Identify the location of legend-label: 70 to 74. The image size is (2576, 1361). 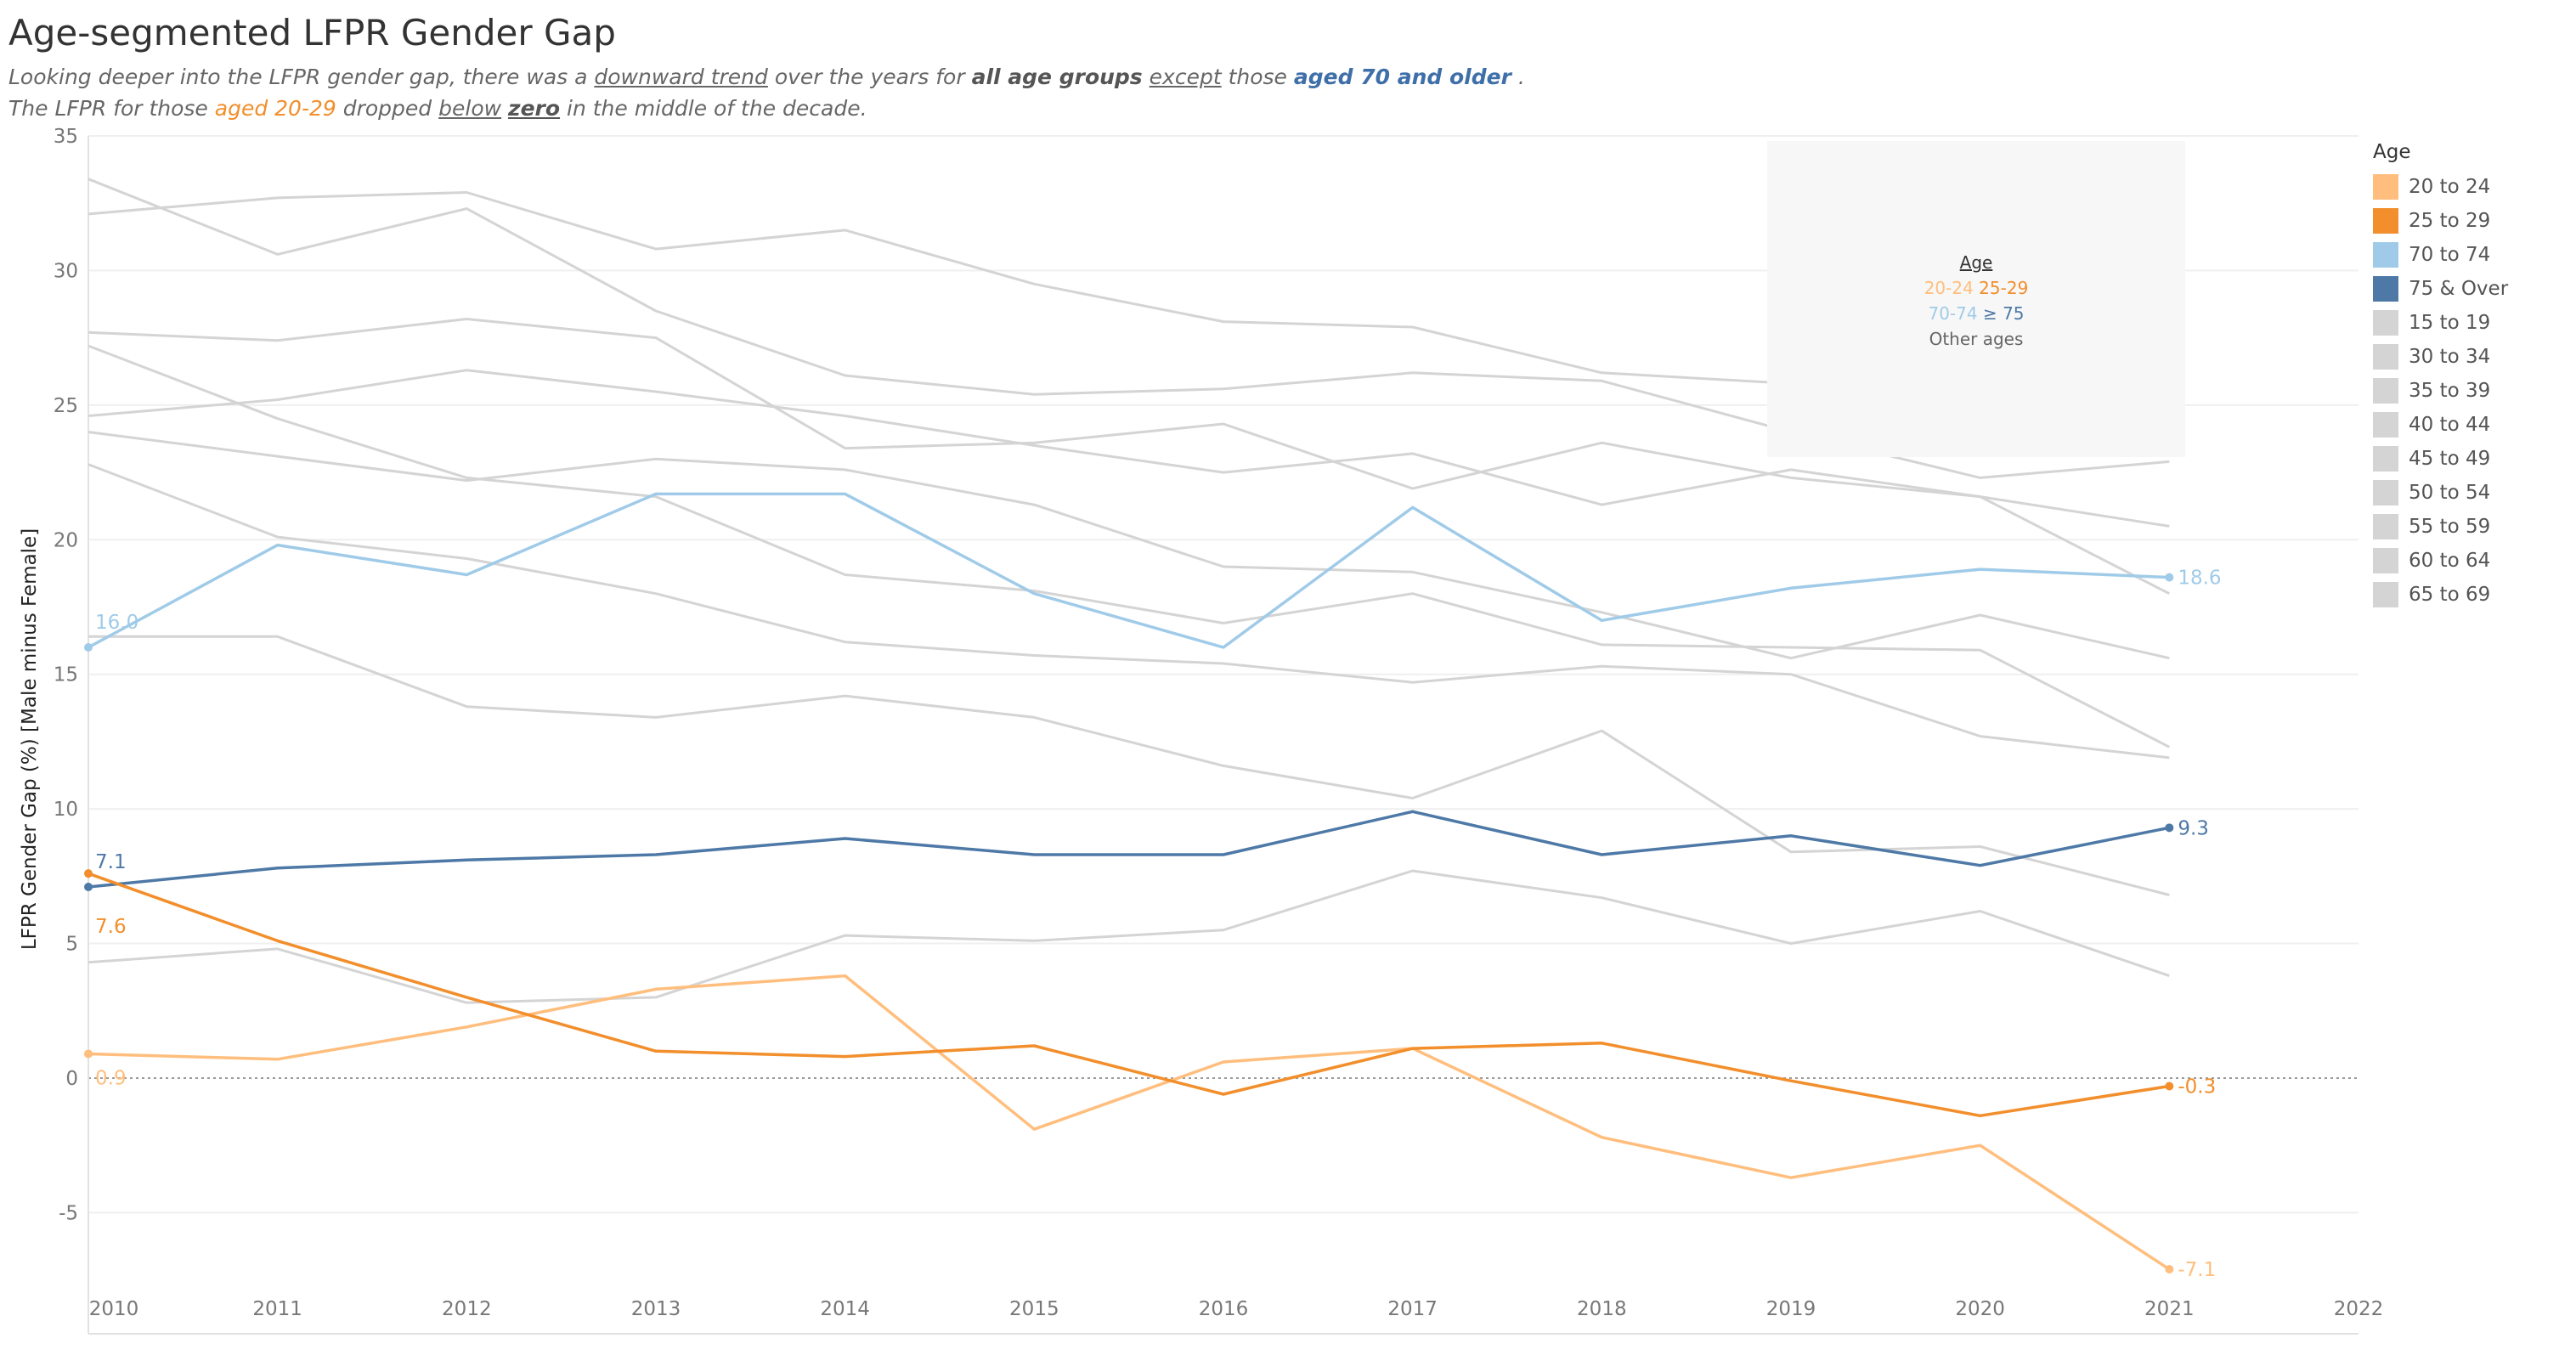
(2450, 255).